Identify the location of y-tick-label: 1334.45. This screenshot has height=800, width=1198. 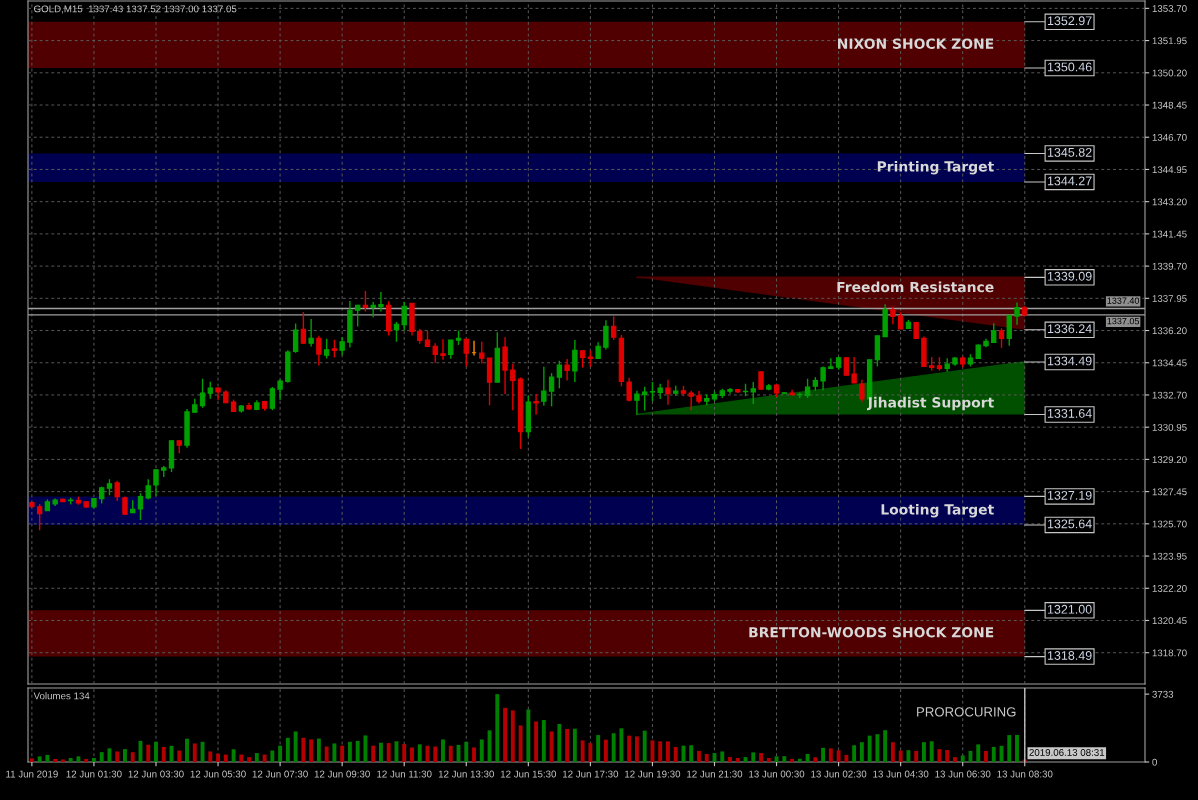
(1169, 363).